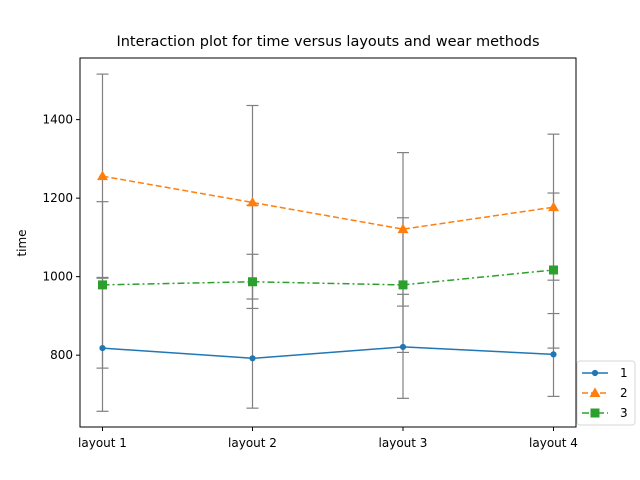 The width and height of the screenshot is (640, 480). Describe the element at coordinates (57, 120) in the screenshot. I see `y-tick-label-1400: 1400` at that location.